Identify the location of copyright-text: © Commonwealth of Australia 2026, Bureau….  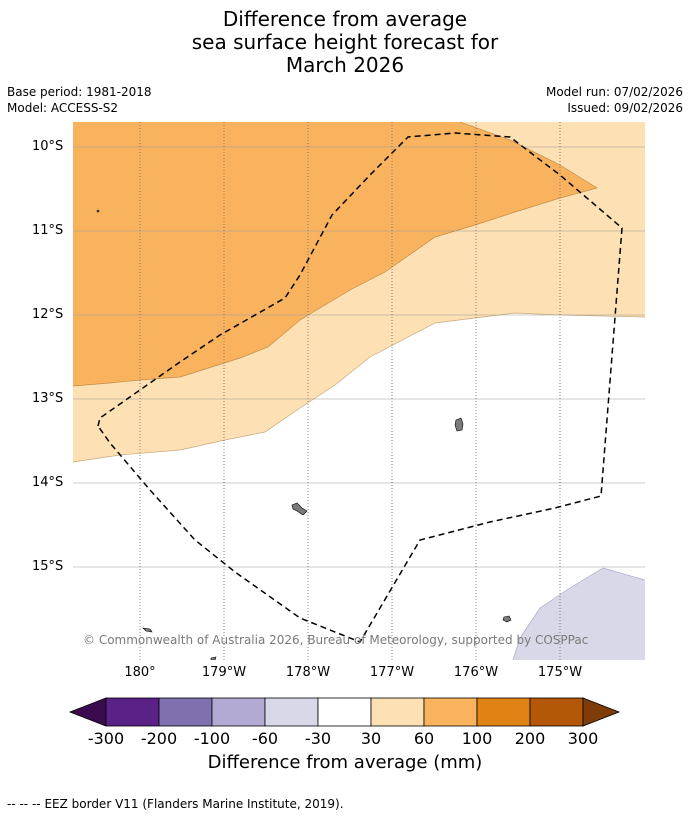
(336, 640).